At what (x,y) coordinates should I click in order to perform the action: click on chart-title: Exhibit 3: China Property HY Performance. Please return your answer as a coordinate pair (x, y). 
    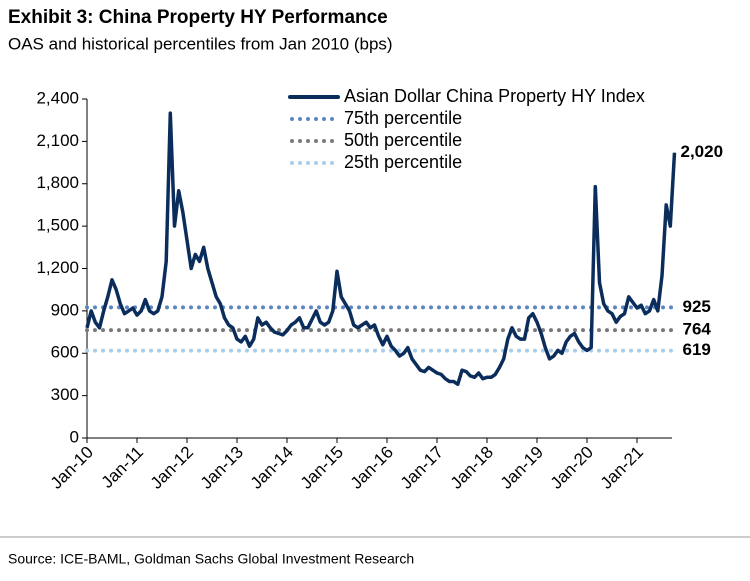
    Looking at the image, I should click on (198, 17).